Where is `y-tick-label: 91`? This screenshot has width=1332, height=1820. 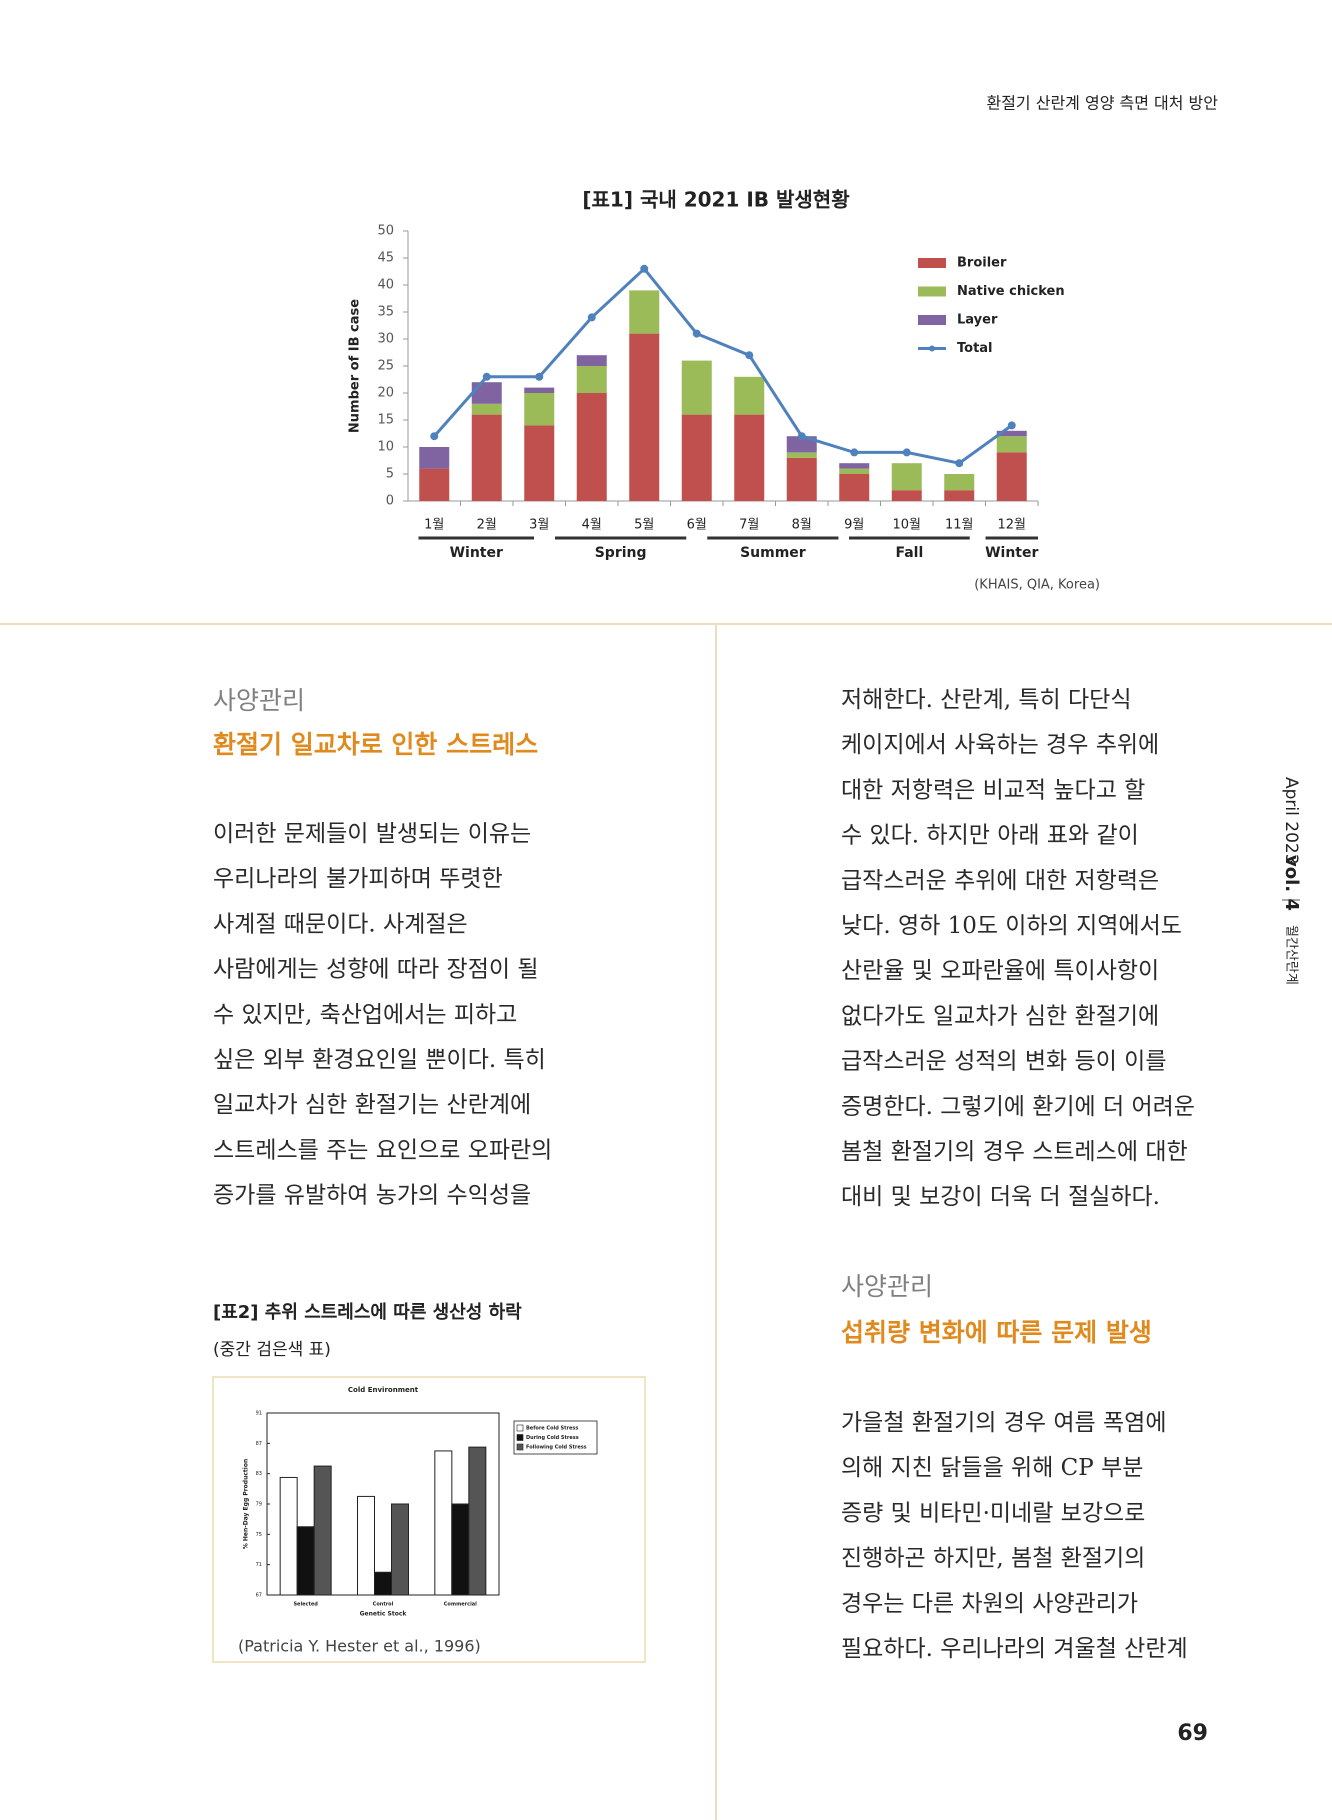
y-tick-label: 91 is located at coordinates (259, 1414).